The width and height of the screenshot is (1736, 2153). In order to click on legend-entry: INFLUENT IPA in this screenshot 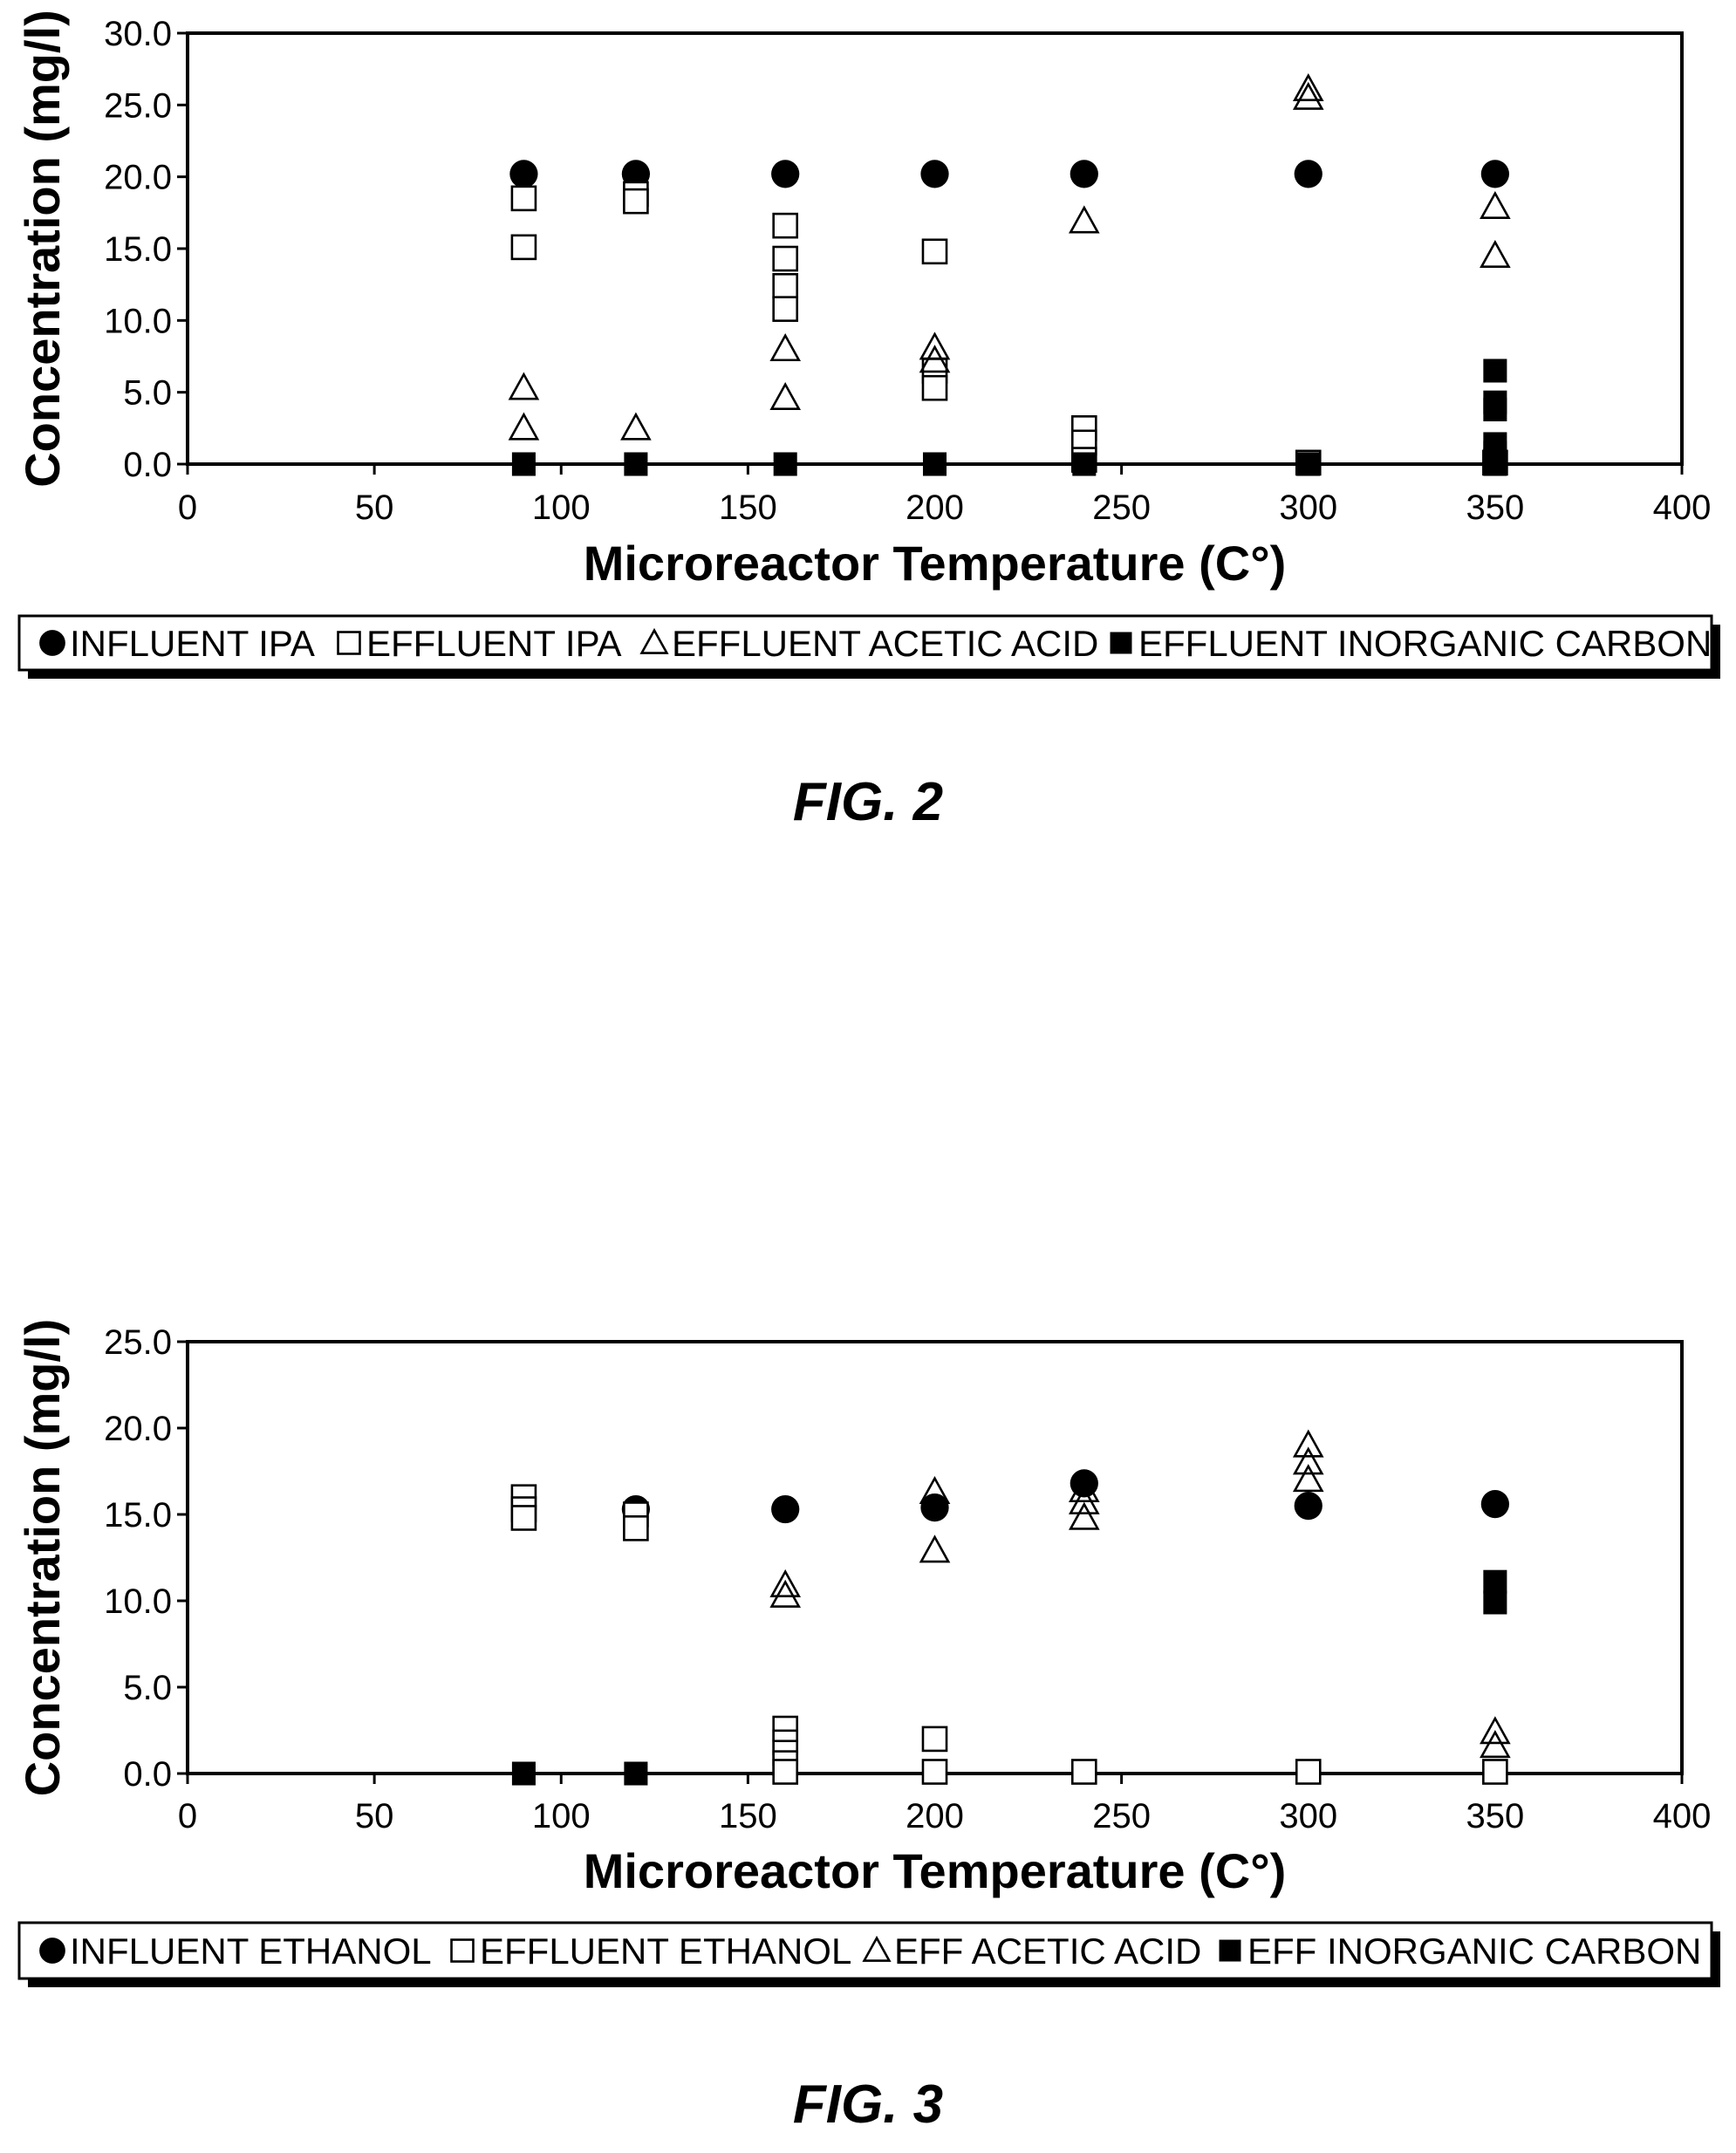, I will do `click(177, 644)`.